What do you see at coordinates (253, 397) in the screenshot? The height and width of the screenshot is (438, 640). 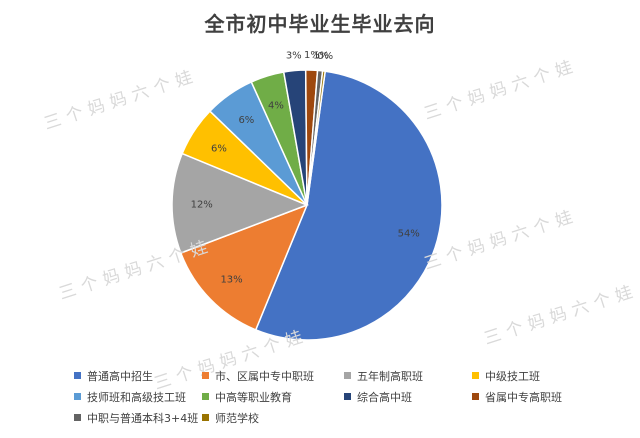 I see `legend-label: 中高等职业教育` at bounding box center [253, 397].